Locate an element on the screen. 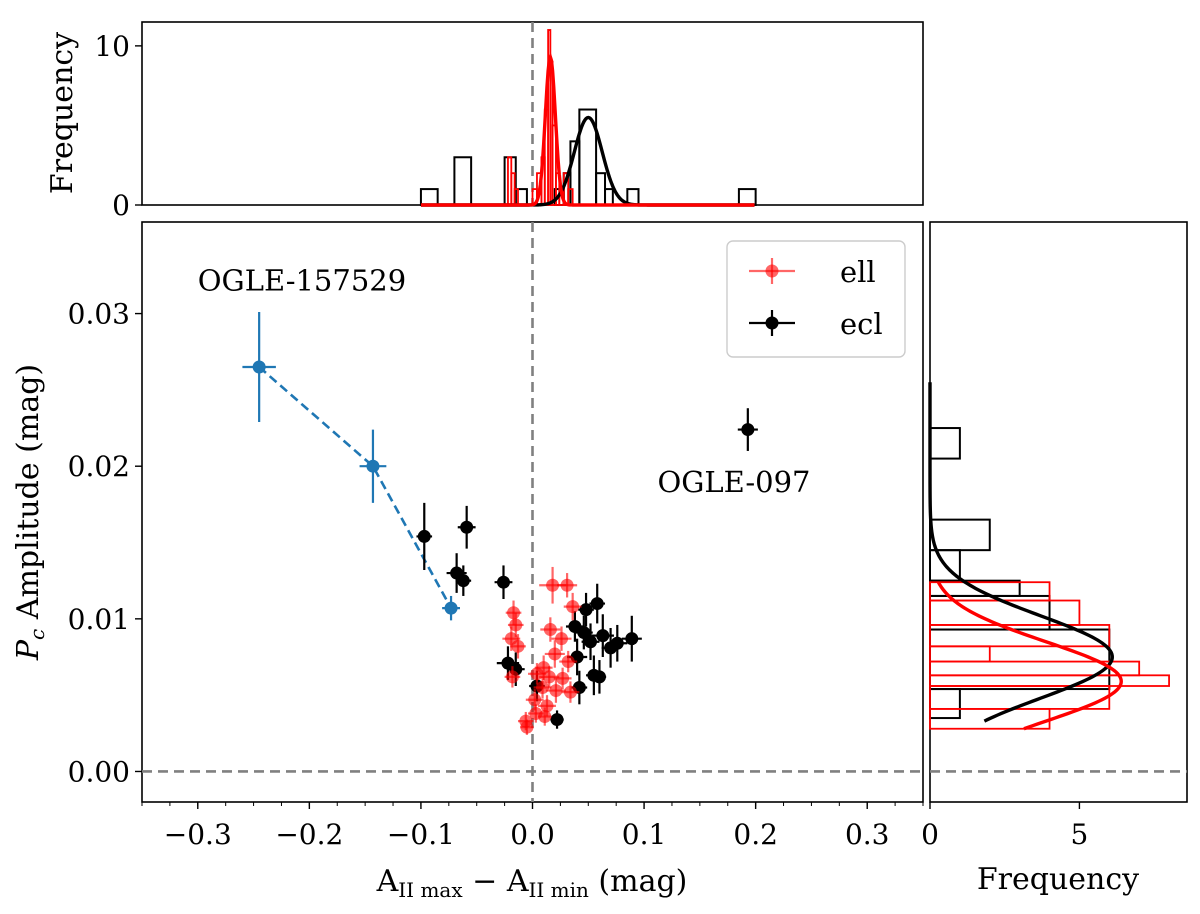  legend-ell-label: ell is located at coordinates (858, 272).